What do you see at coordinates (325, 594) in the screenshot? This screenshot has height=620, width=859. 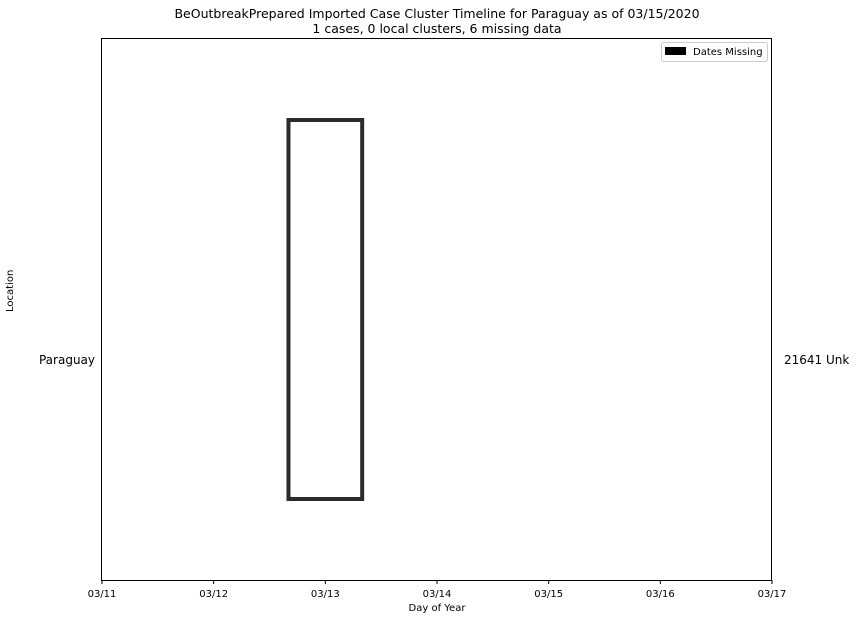 I see `x-tick-label: 03/13` at bounding box center [325, 594].